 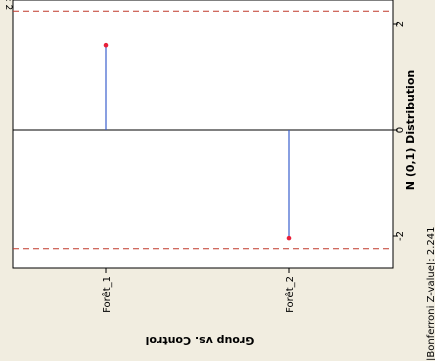 I want to click on value-tick-label-3: 2, so click(x=400, y=24).